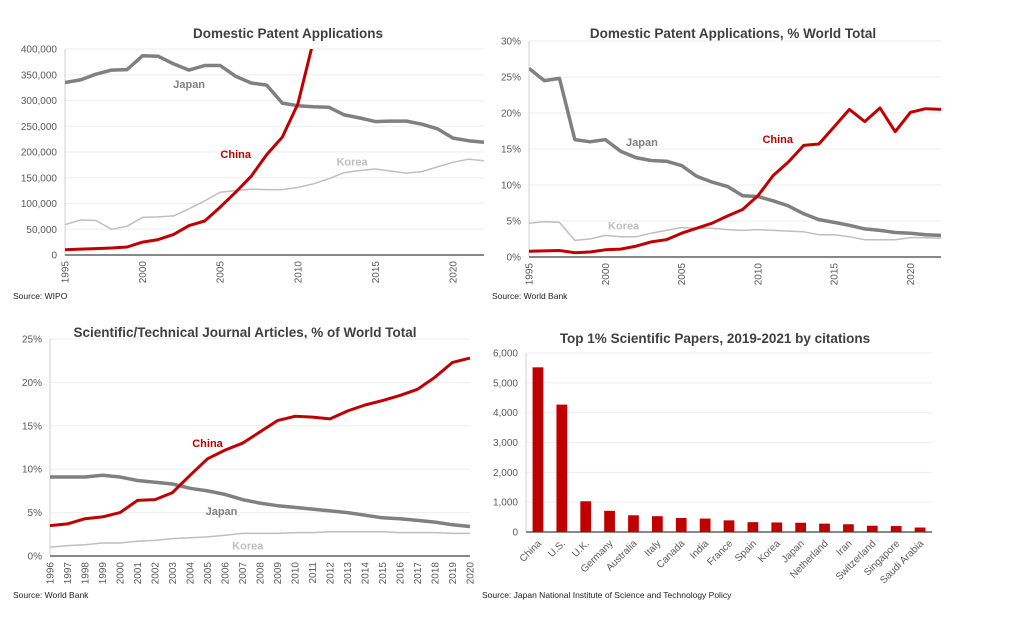 The width and height of the screenshot is (1024, 636). What do you see at coordinates (418, 573) in the screenshot?
I see `x-tick-label: 2017` at bounding box center [418, 573].